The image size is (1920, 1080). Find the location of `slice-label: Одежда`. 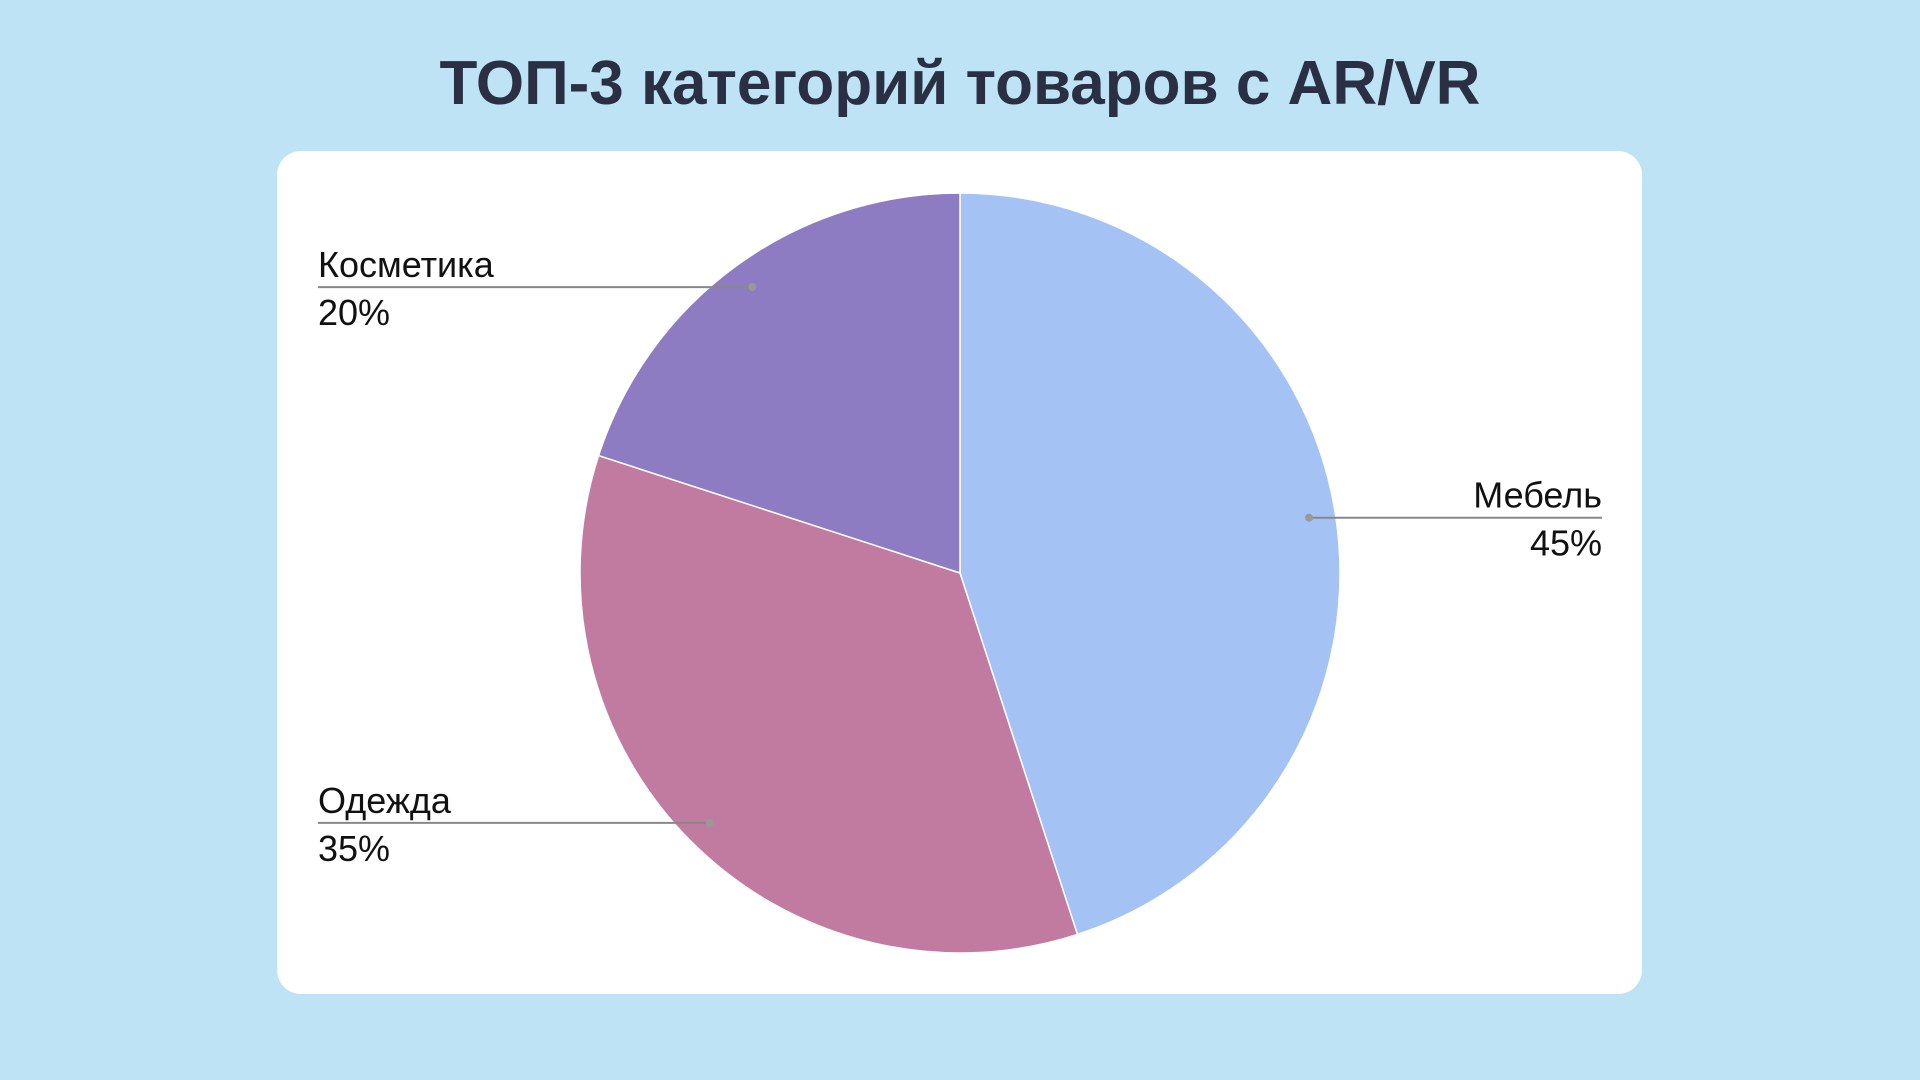

slice-label: Одежда is located at coordinates (385, 800).